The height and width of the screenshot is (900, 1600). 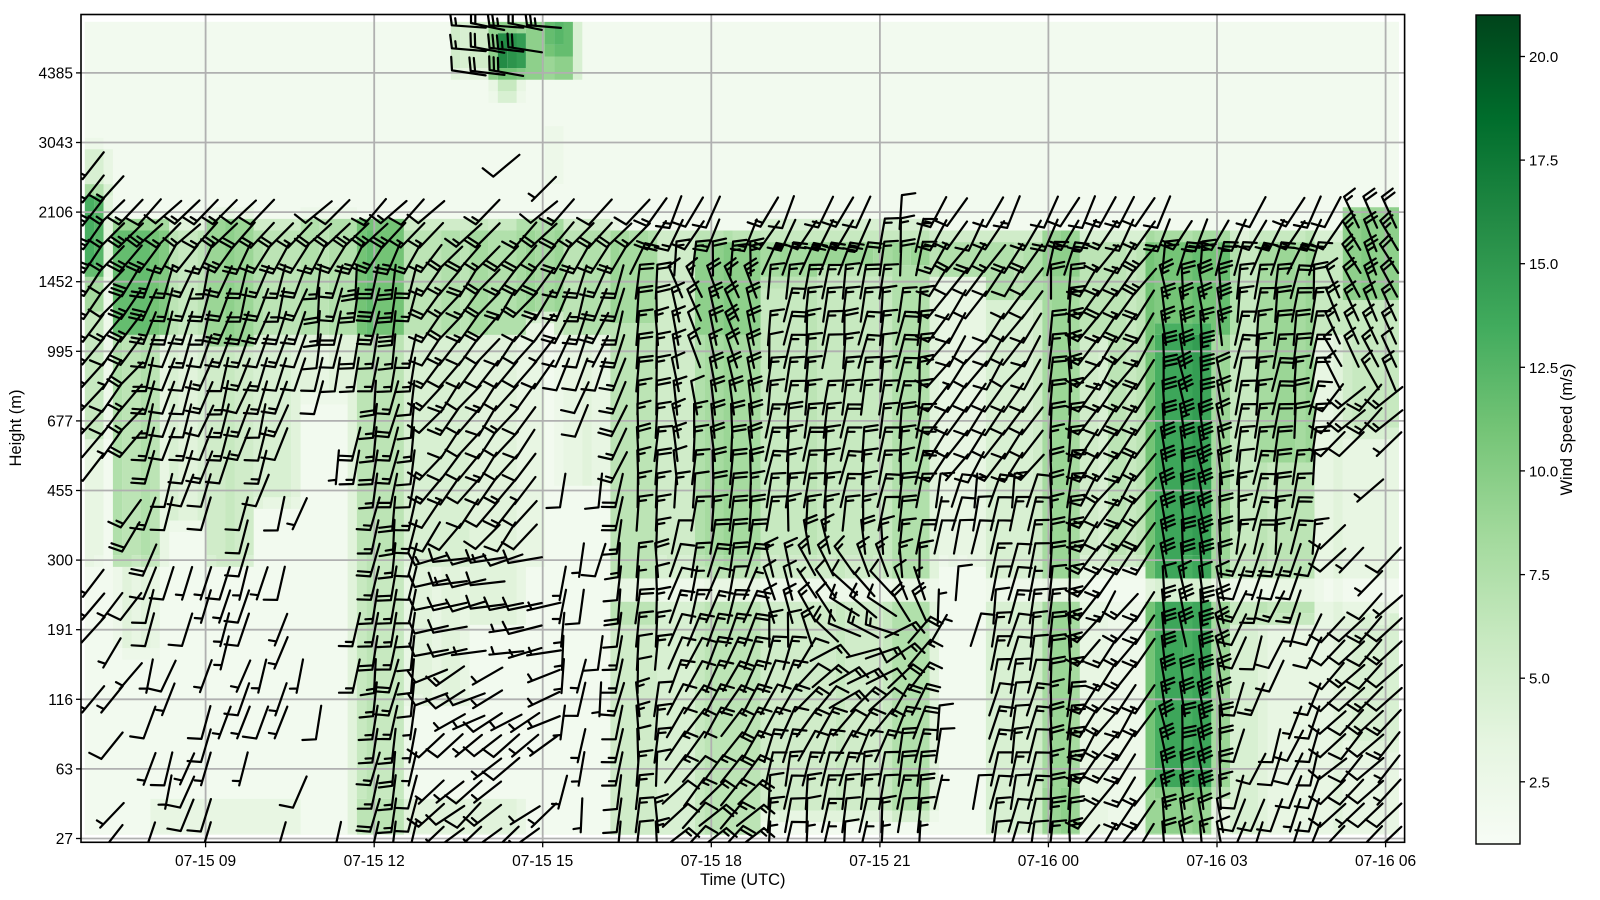 I want to click on svg-text: 07-16 00, so click(x=1049, y=861).